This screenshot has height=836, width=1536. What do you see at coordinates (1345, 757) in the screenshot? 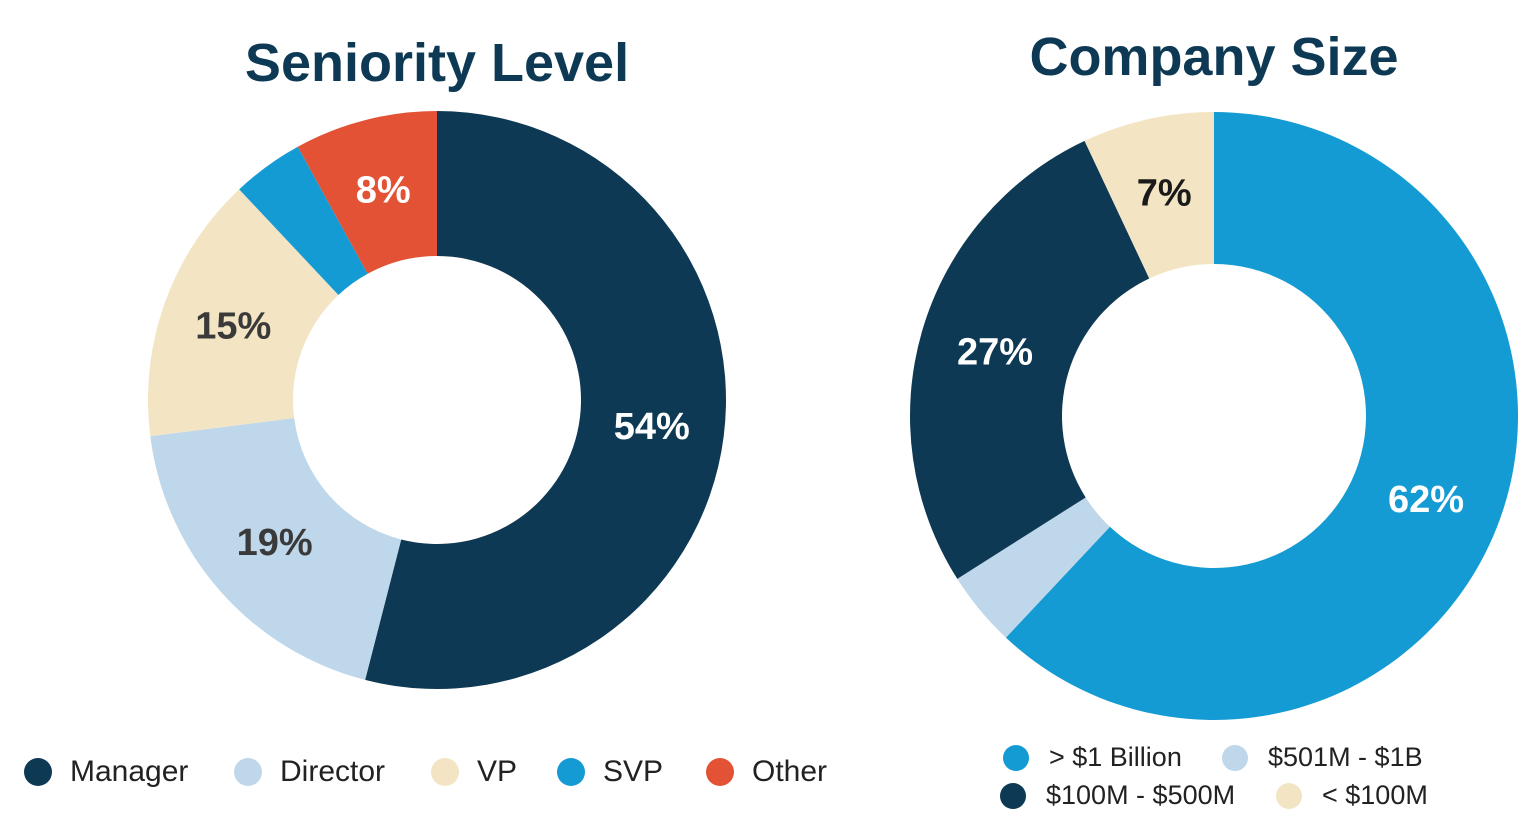
I see `legend-label: $501M - $1B` at bounding box center [1345, 757].